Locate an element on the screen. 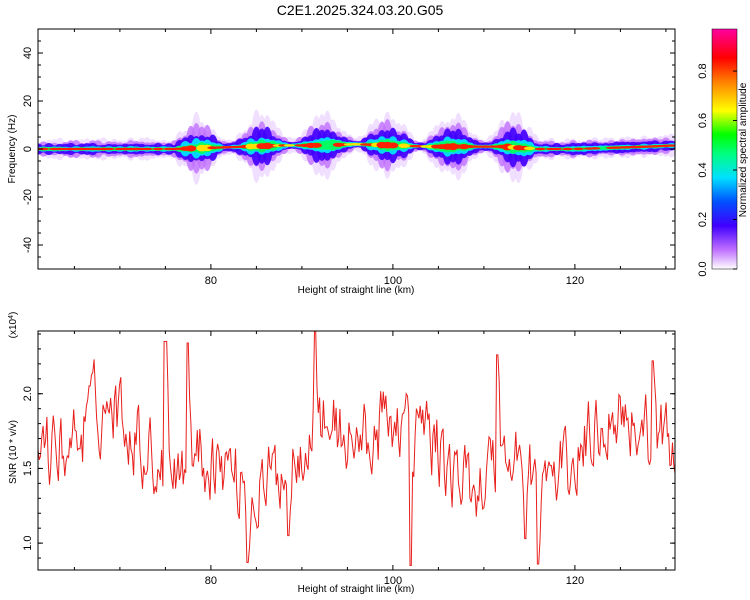 Image resolution: width=750 pixels, height=600 pixels. snr-ytick-label: 2.0 is located at coordinates (28, 393).